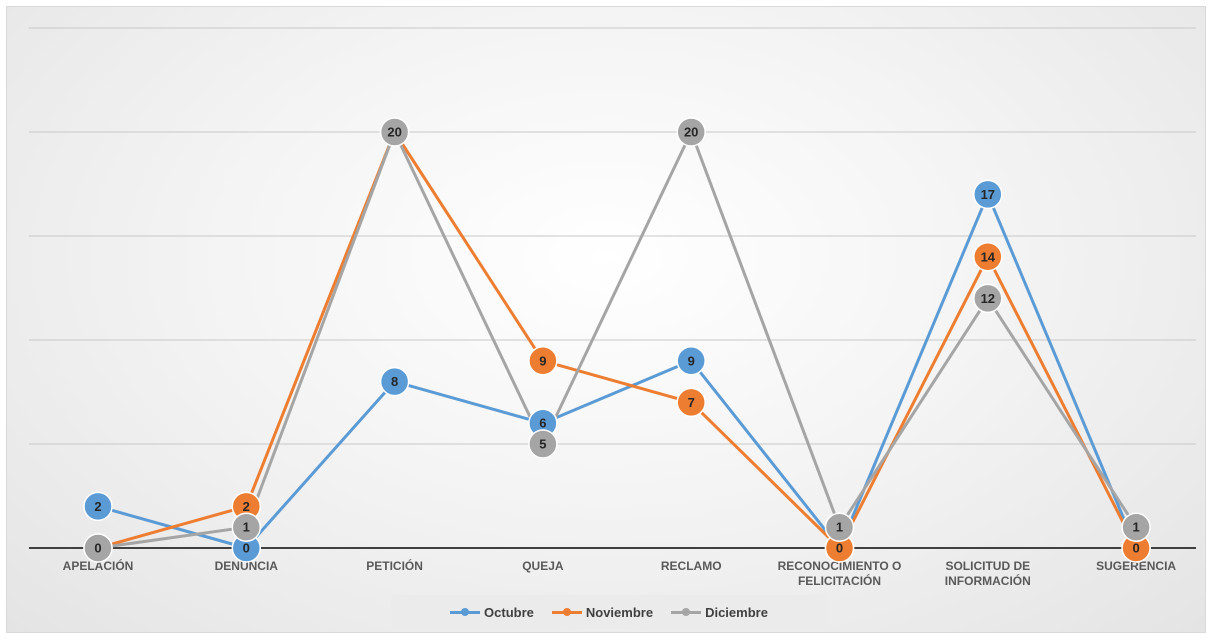  I want to click on data-point: 5, so click(543, 444).